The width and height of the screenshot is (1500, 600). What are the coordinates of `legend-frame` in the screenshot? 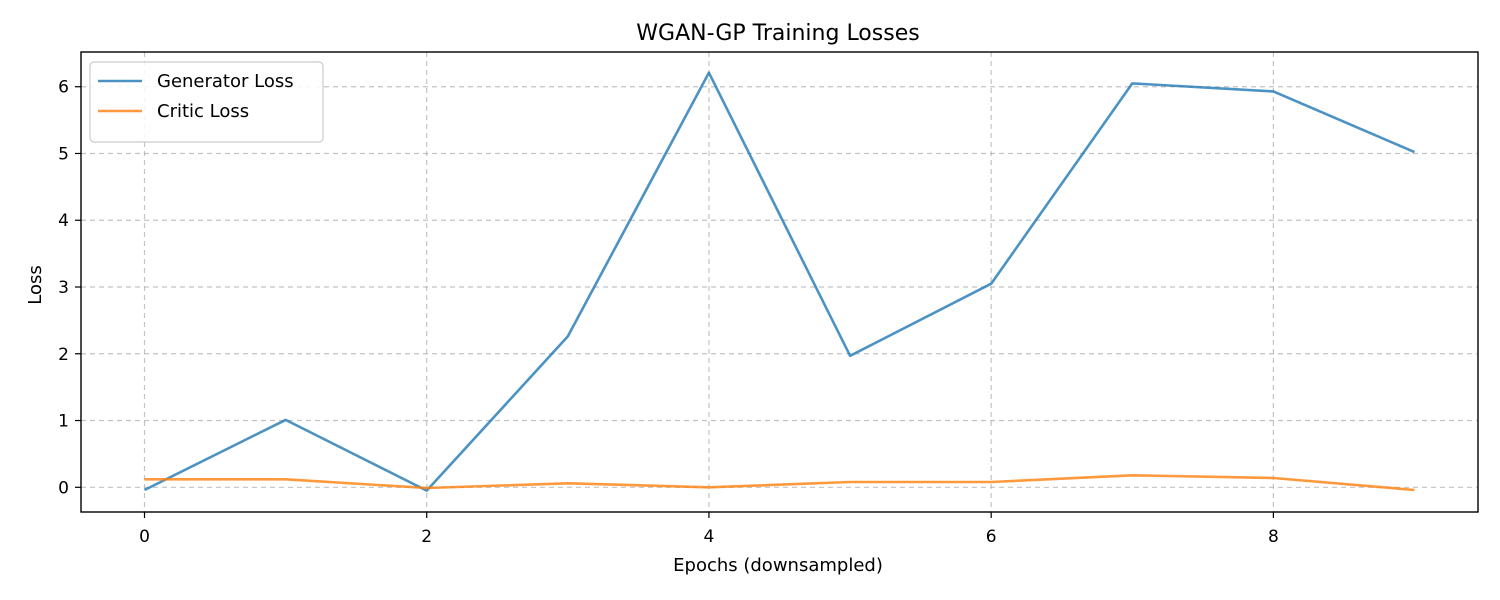 It's located at (206, 102).